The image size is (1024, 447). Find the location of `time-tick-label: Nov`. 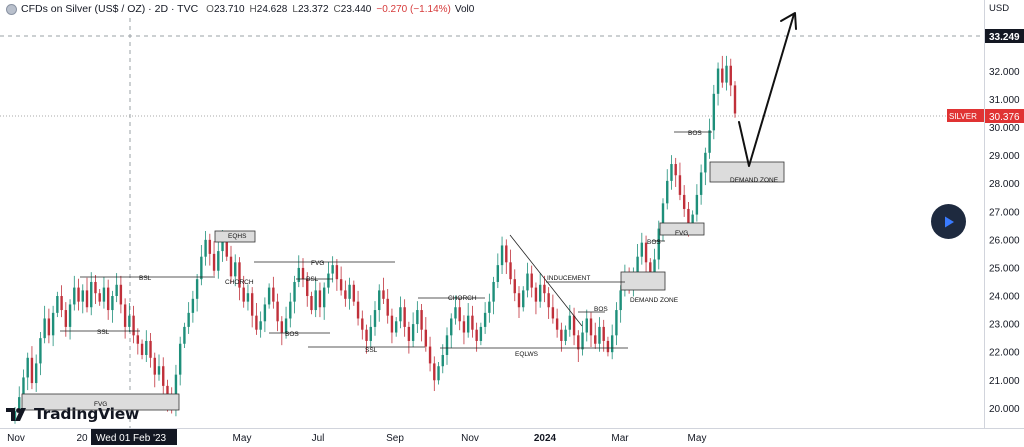

time-tick-label: Nov is located at coordinates (16, 438).